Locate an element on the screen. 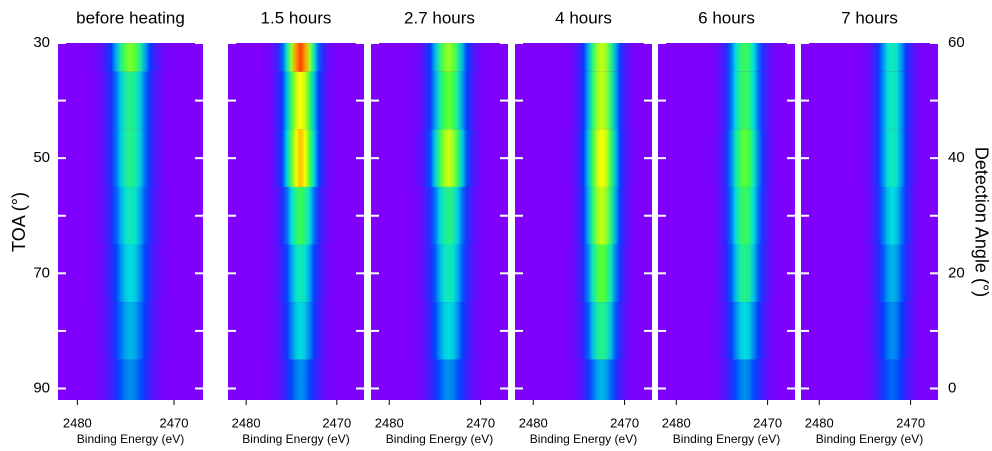 This screenshot has height=451, width=992. y2-axis-label: Detection Angle (°) is located at coordinates (981, 222).